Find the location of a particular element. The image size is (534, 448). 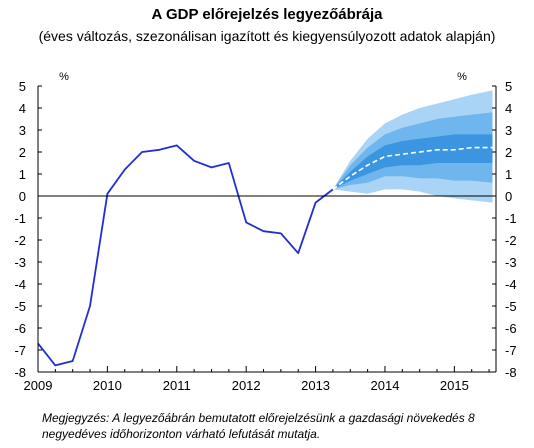

y-tick-label-right: 3 is located at coordinates (508, 130).